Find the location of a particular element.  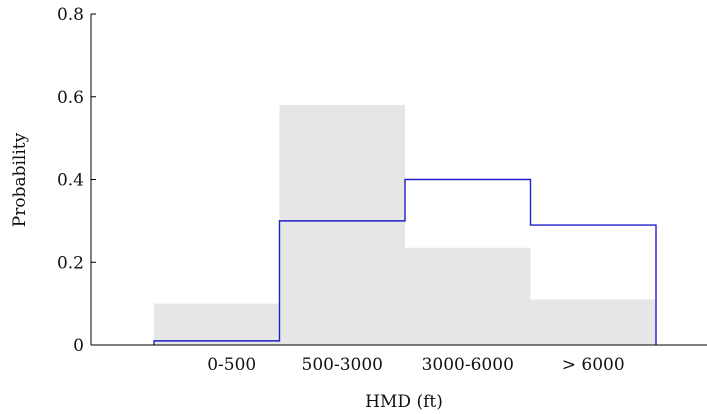

y-tick-label: 0 is located at coordinates (78, 346).